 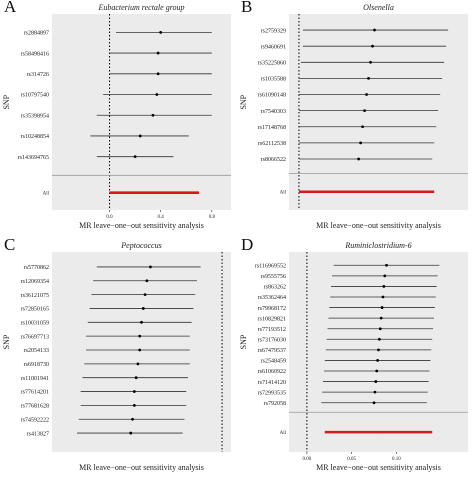 What do you see at coordinates (272, 309) in the screenshot?
I see `snp-tick-label: rs79968172` at bounding box center [272, 309].